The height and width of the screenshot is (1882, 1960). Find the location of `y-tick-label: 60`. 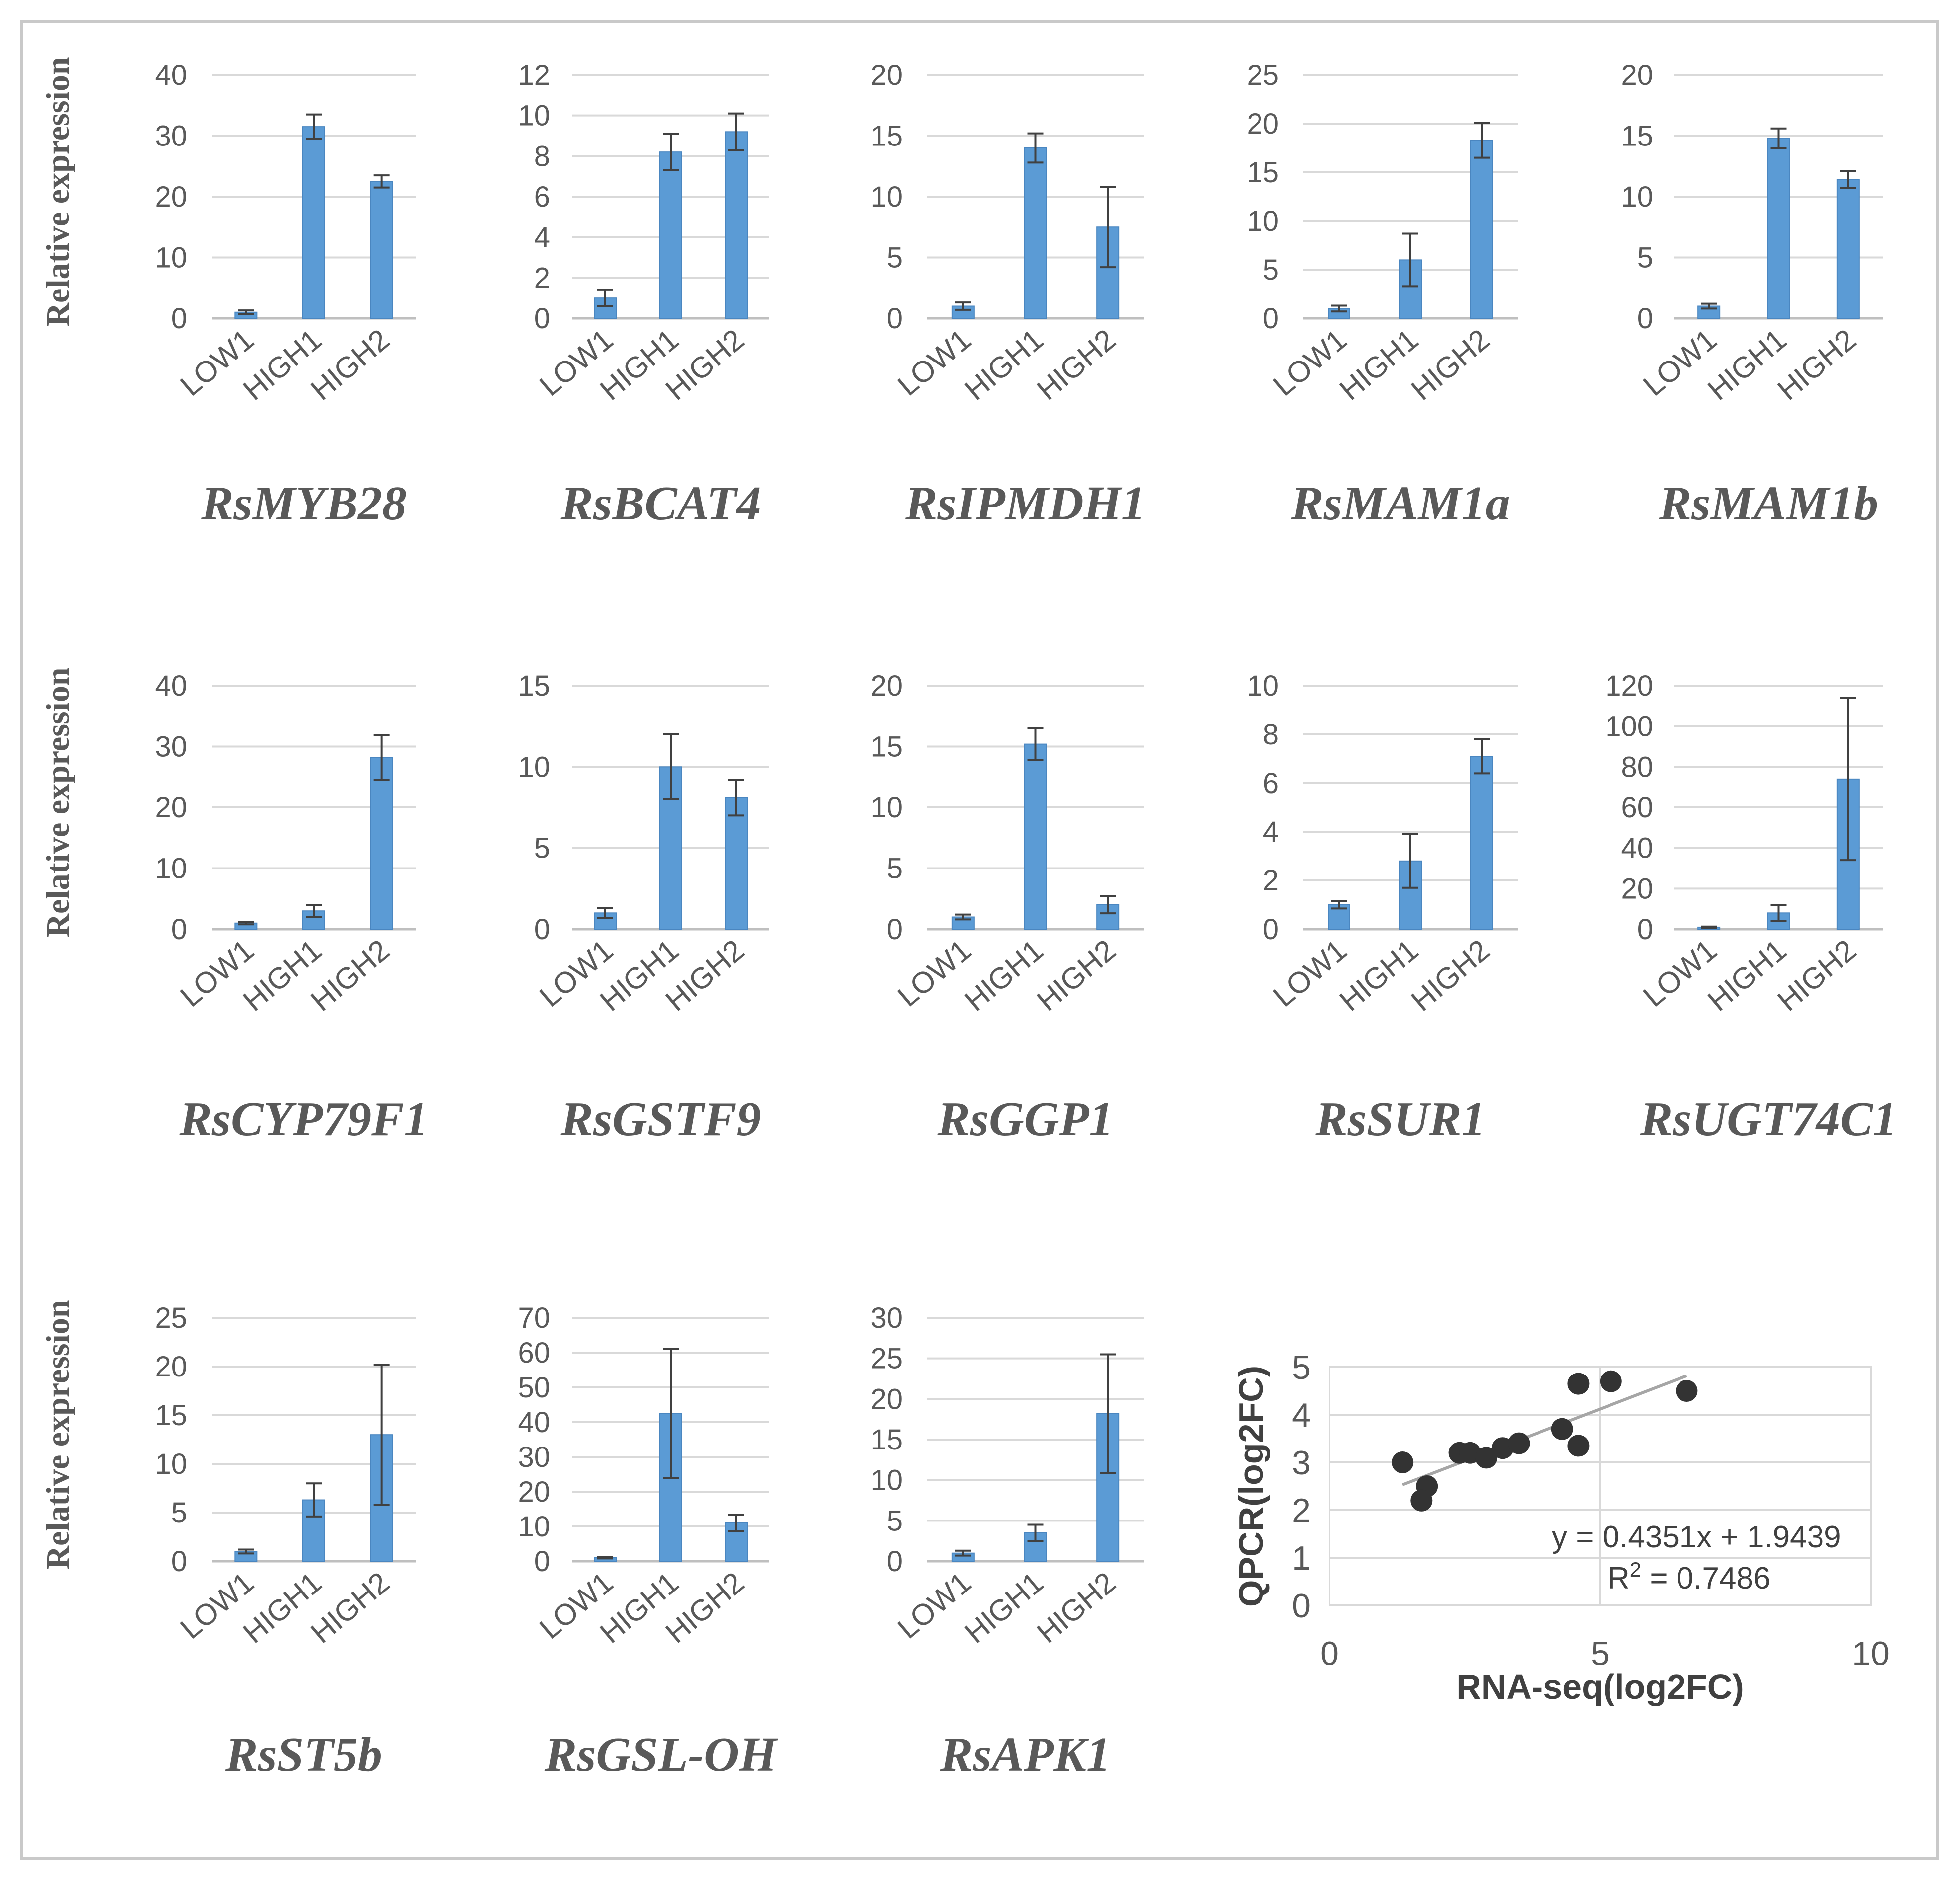

y-tick-label: 60 is located at coordinates (534, 1353).